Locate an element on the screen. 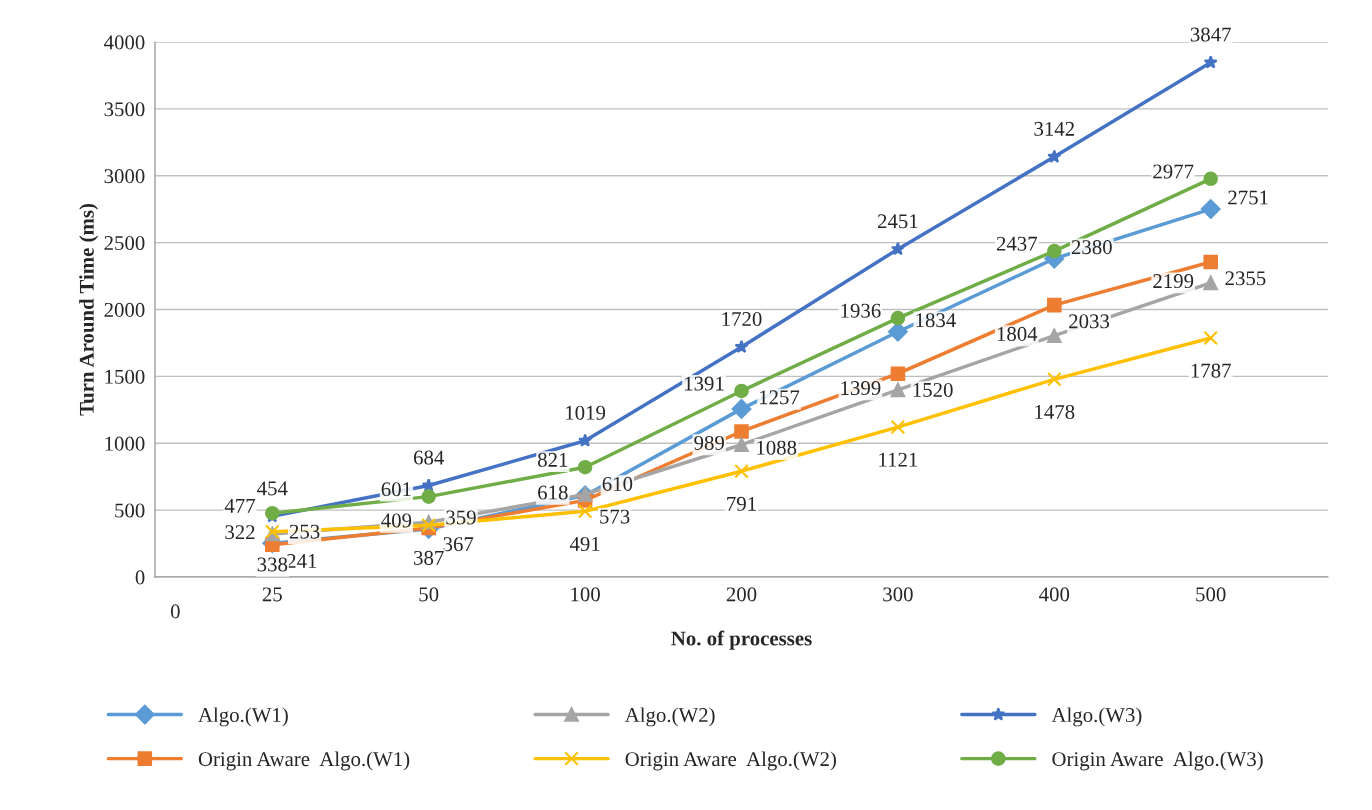  legend-label: Origin Aware Algo.(W2) is located at coordinates (730, 761).